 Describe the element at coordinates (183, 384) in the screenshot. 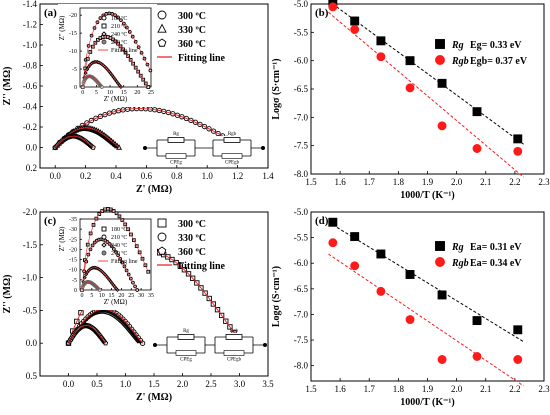

I see `x-tick-label: 2.0` at that location.